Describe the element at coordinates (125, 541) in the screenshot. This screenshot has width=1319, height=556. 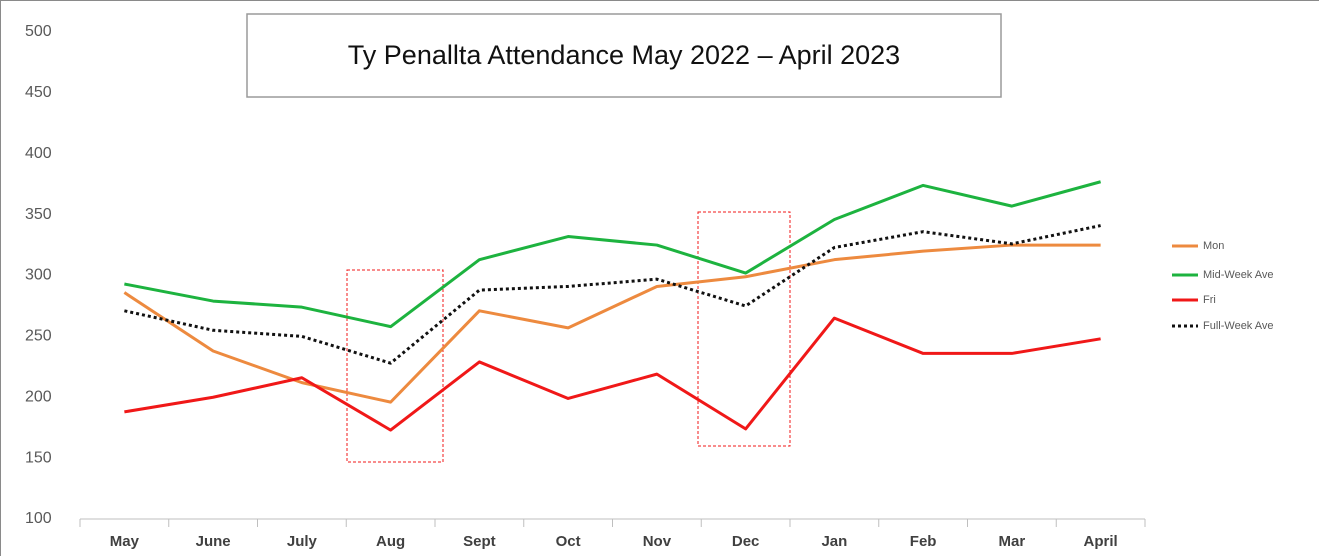
I see `x-tick-label: May` at that location.